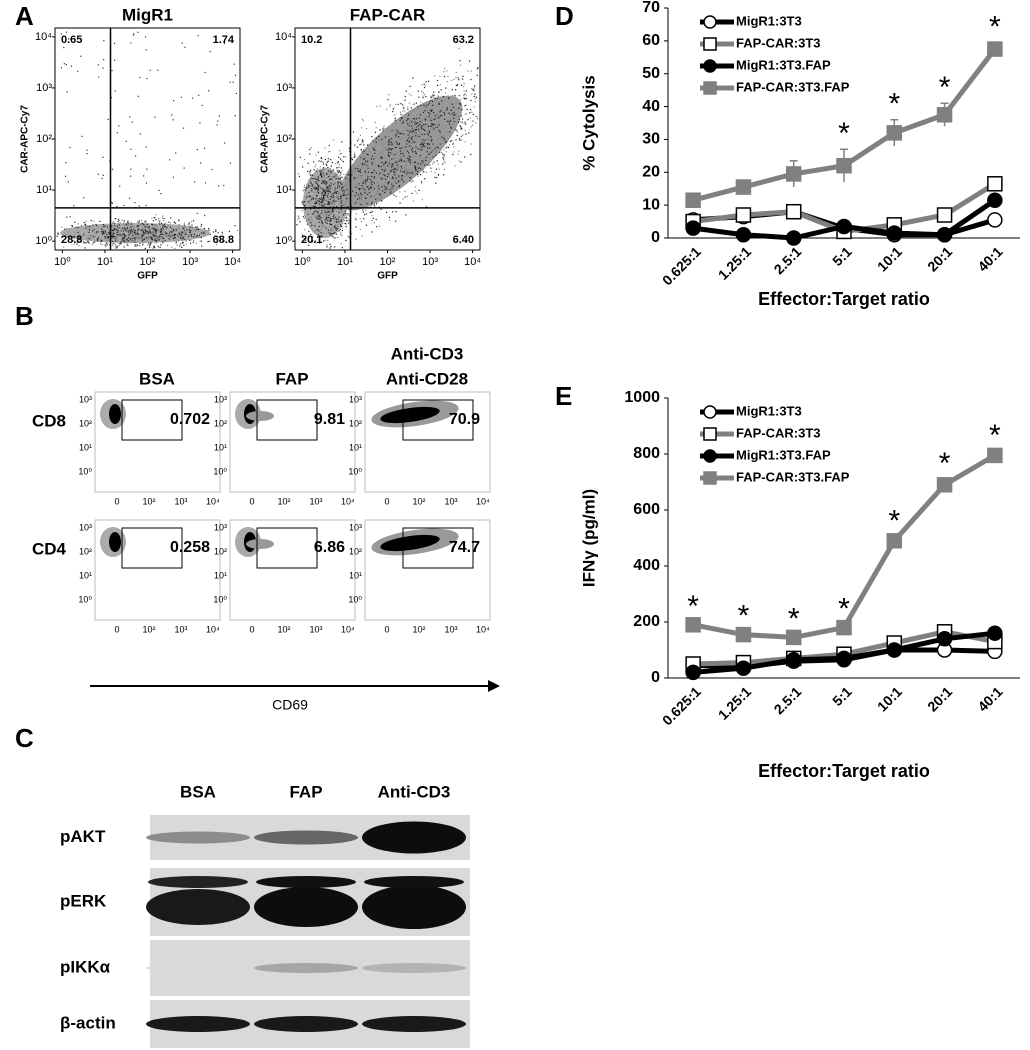  I want to click on y-tick-label: 10², so click(220, 423).